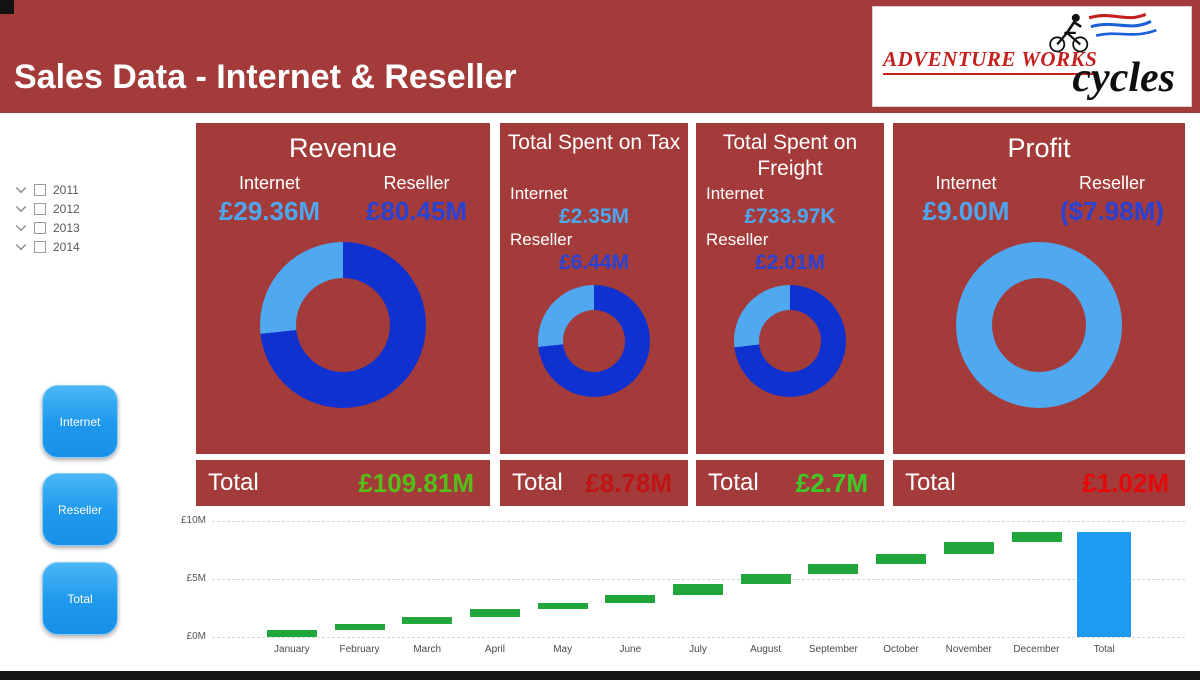 This screenshot has height=680, width=1200. I want to click on waterfall-bar-december, so click(1036, 537).